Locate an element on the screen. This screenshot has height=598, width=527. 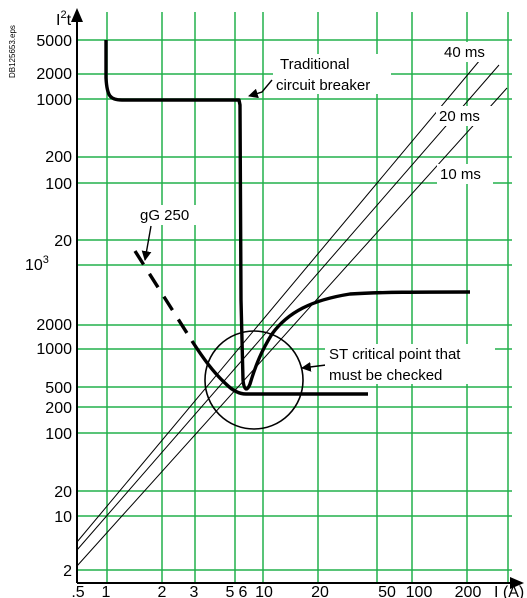
diagonal-label-10ms: 10 ms is located at coordinates (460, 174).